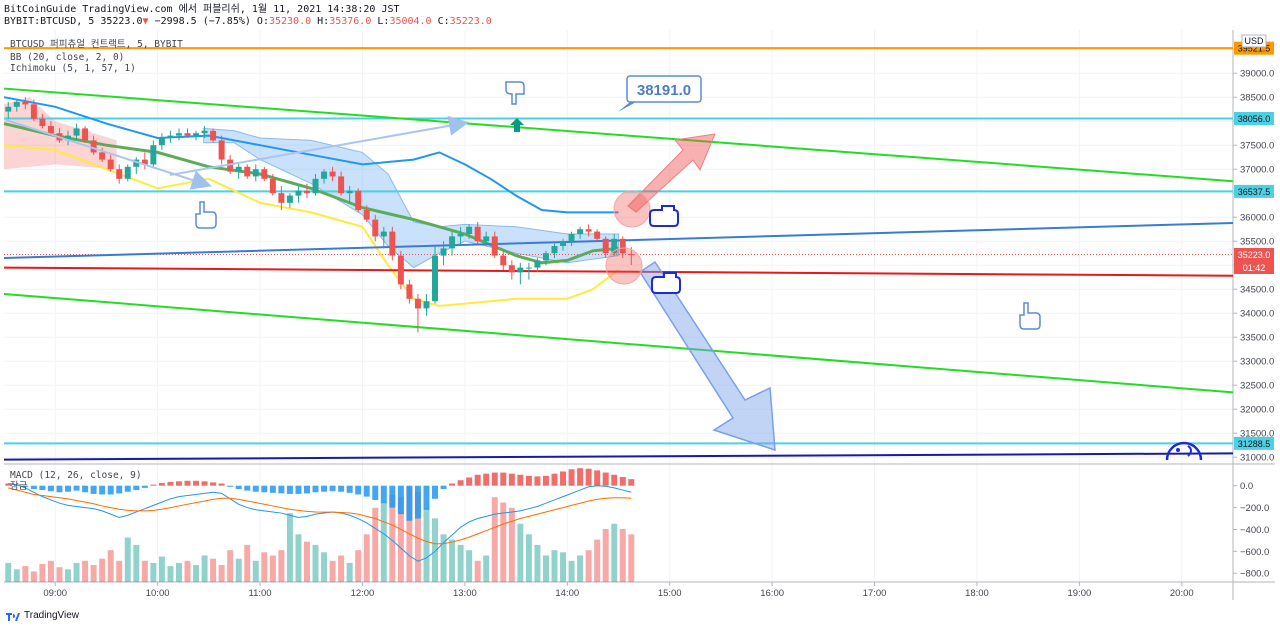  What do you see at coordinates (73, 68) in the screenshot?
I see `ichimoku-legend: Ichimoku (5, 1, 57, 1)` at bounding box center [73, 68].